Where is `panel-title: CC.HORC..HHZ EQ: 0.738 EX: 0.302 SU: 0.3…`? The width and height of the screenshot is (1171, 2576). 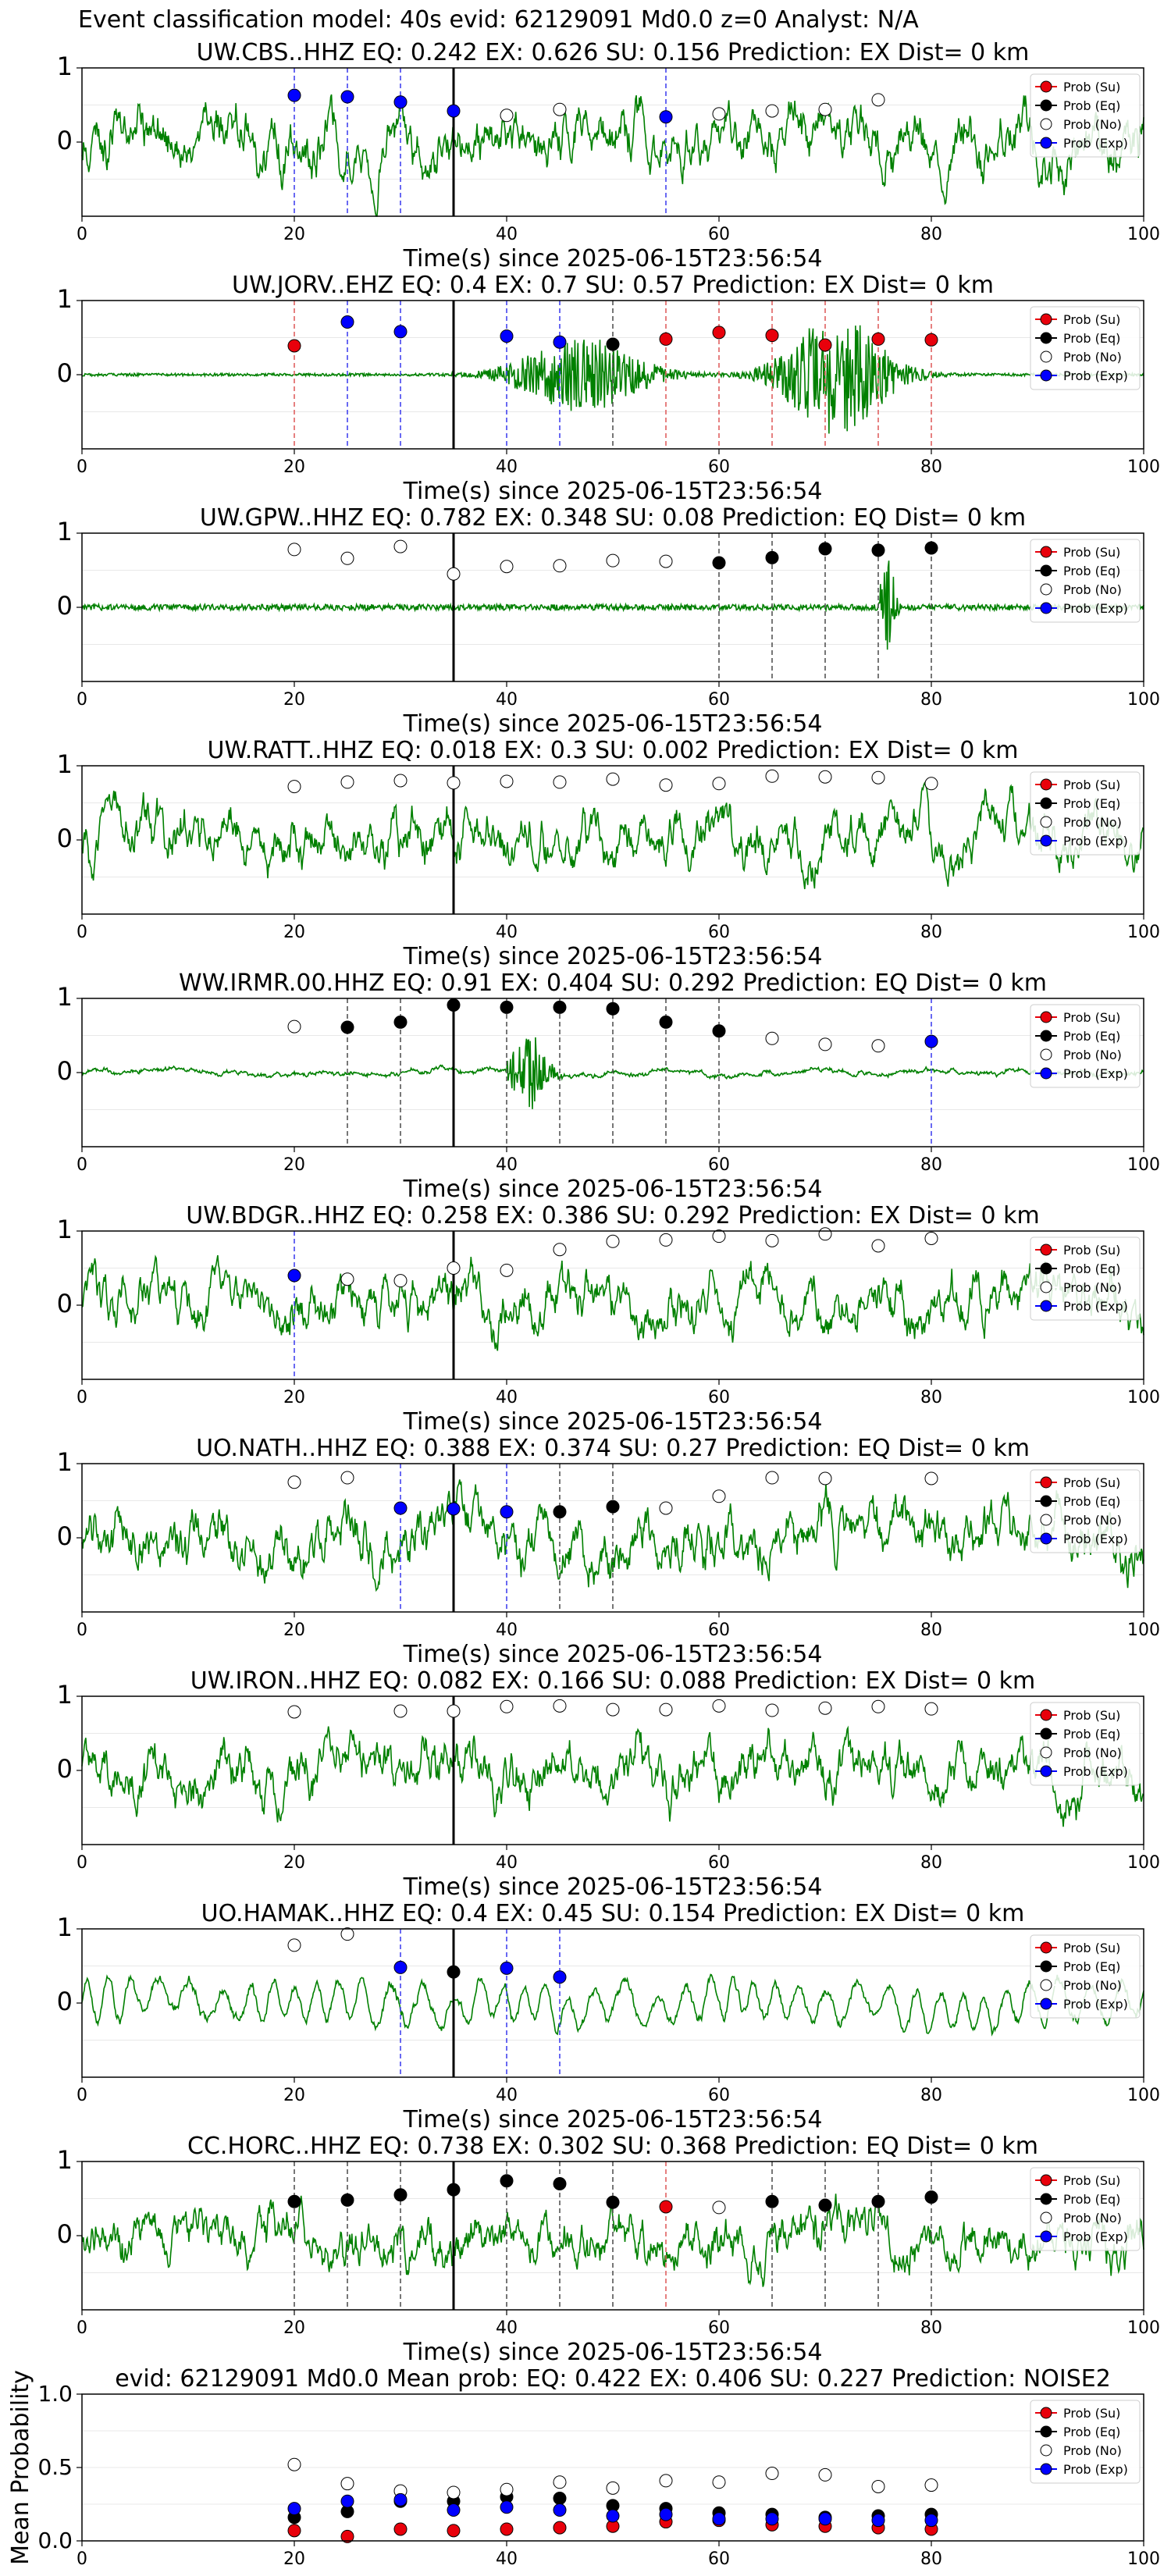
panel-title: CC.HORC..HHZ EQ: 0.738 EX: 0.302 SU: 0.3… is located at coordinates (612, 2146).